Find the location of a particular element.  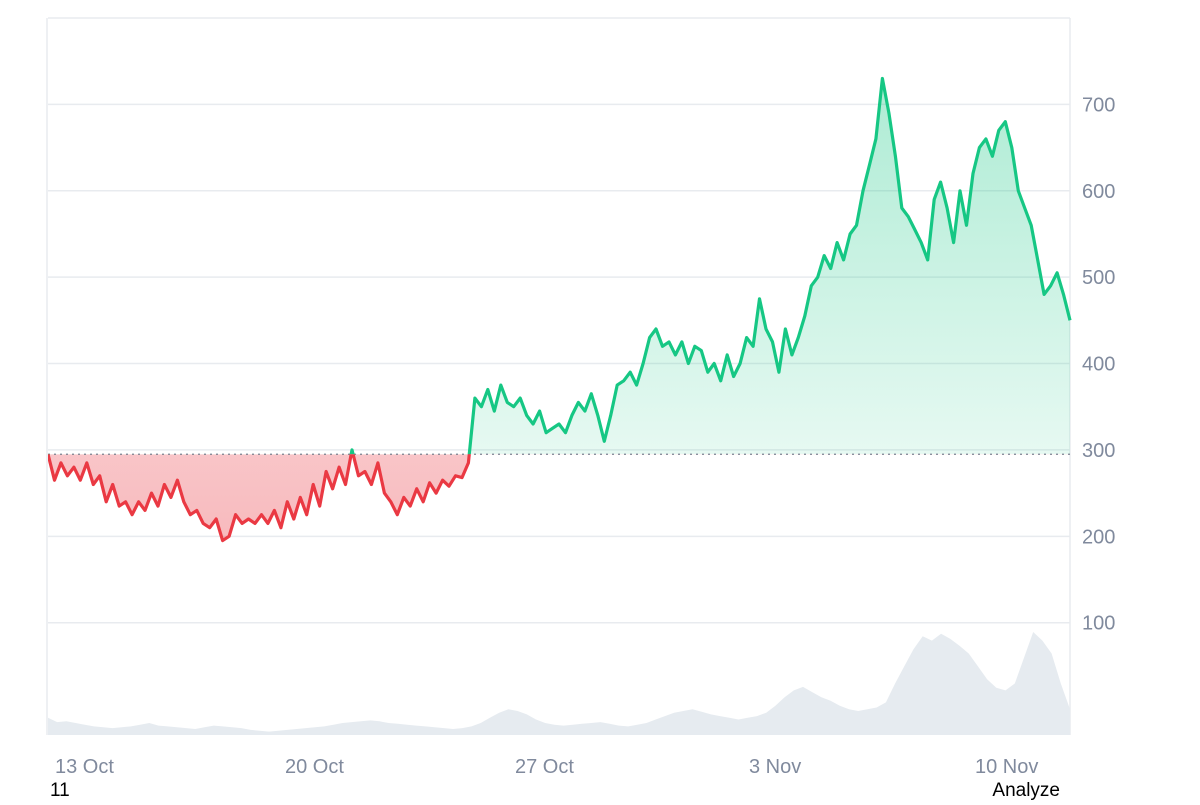

y-tick-label: 600 is located at coordinates (1098, 192).